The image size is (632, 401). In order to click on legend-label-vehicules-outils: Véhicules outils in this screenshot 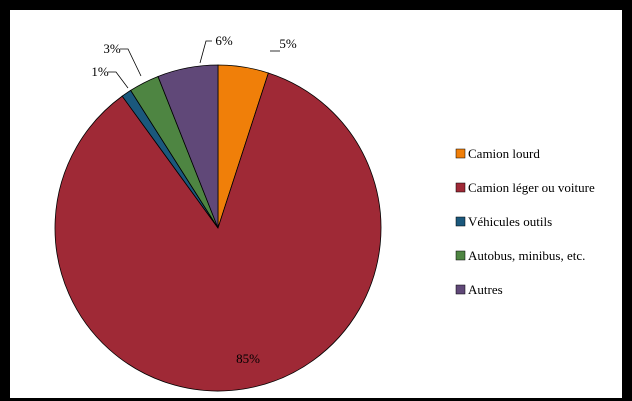, I will do `click(510, 221)`.